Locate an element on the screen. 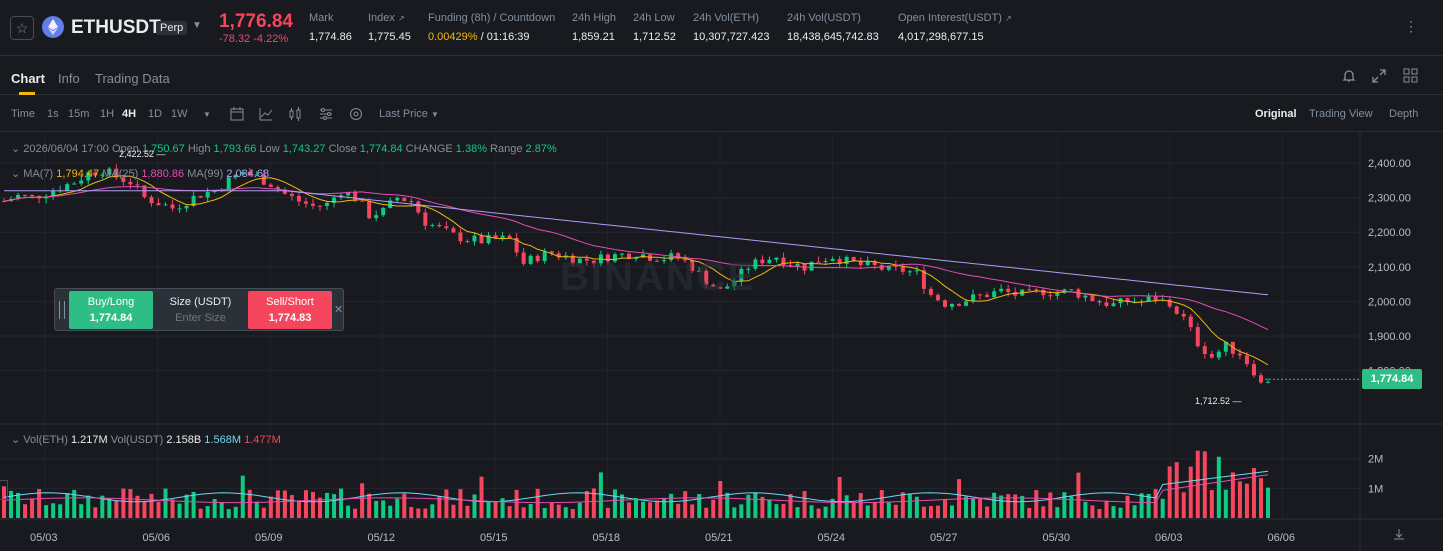  interval-1h: 1H is located at coordinates (107, 114).